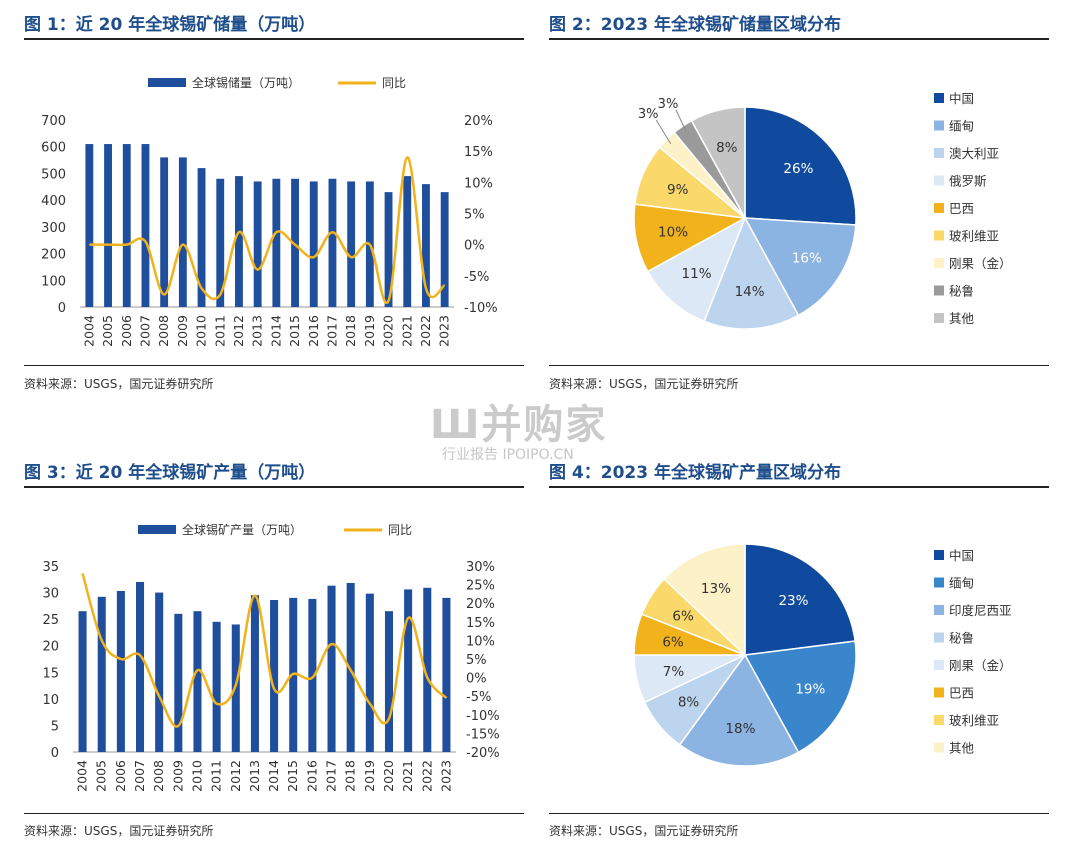 The width and height of the screenshot is (1081, 854). What do you see at coordinates (478, 152) in the screenshot?
I see `right-axis-tick-label: 15%` at bounding box center [478, 152].